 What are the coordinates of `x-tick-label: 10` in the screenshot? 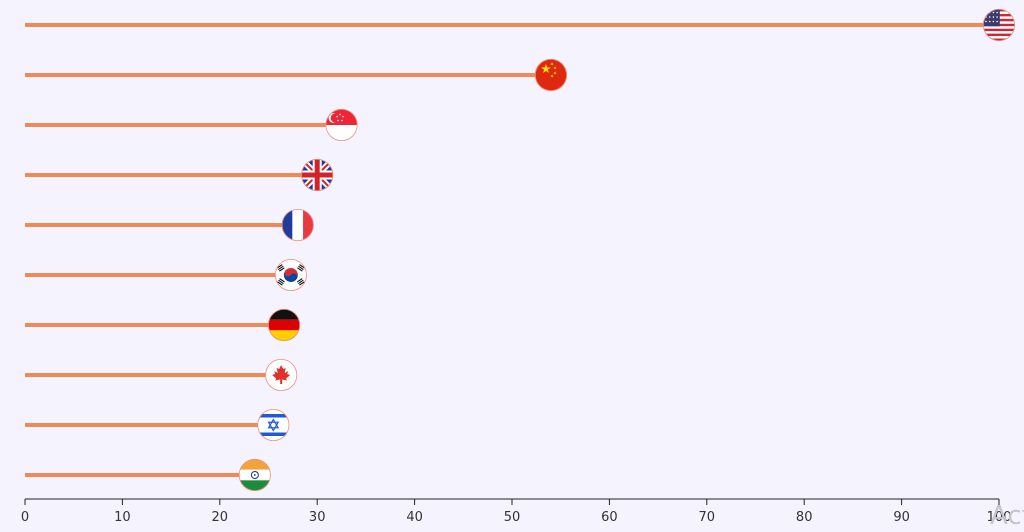 It's located at (122, 517).